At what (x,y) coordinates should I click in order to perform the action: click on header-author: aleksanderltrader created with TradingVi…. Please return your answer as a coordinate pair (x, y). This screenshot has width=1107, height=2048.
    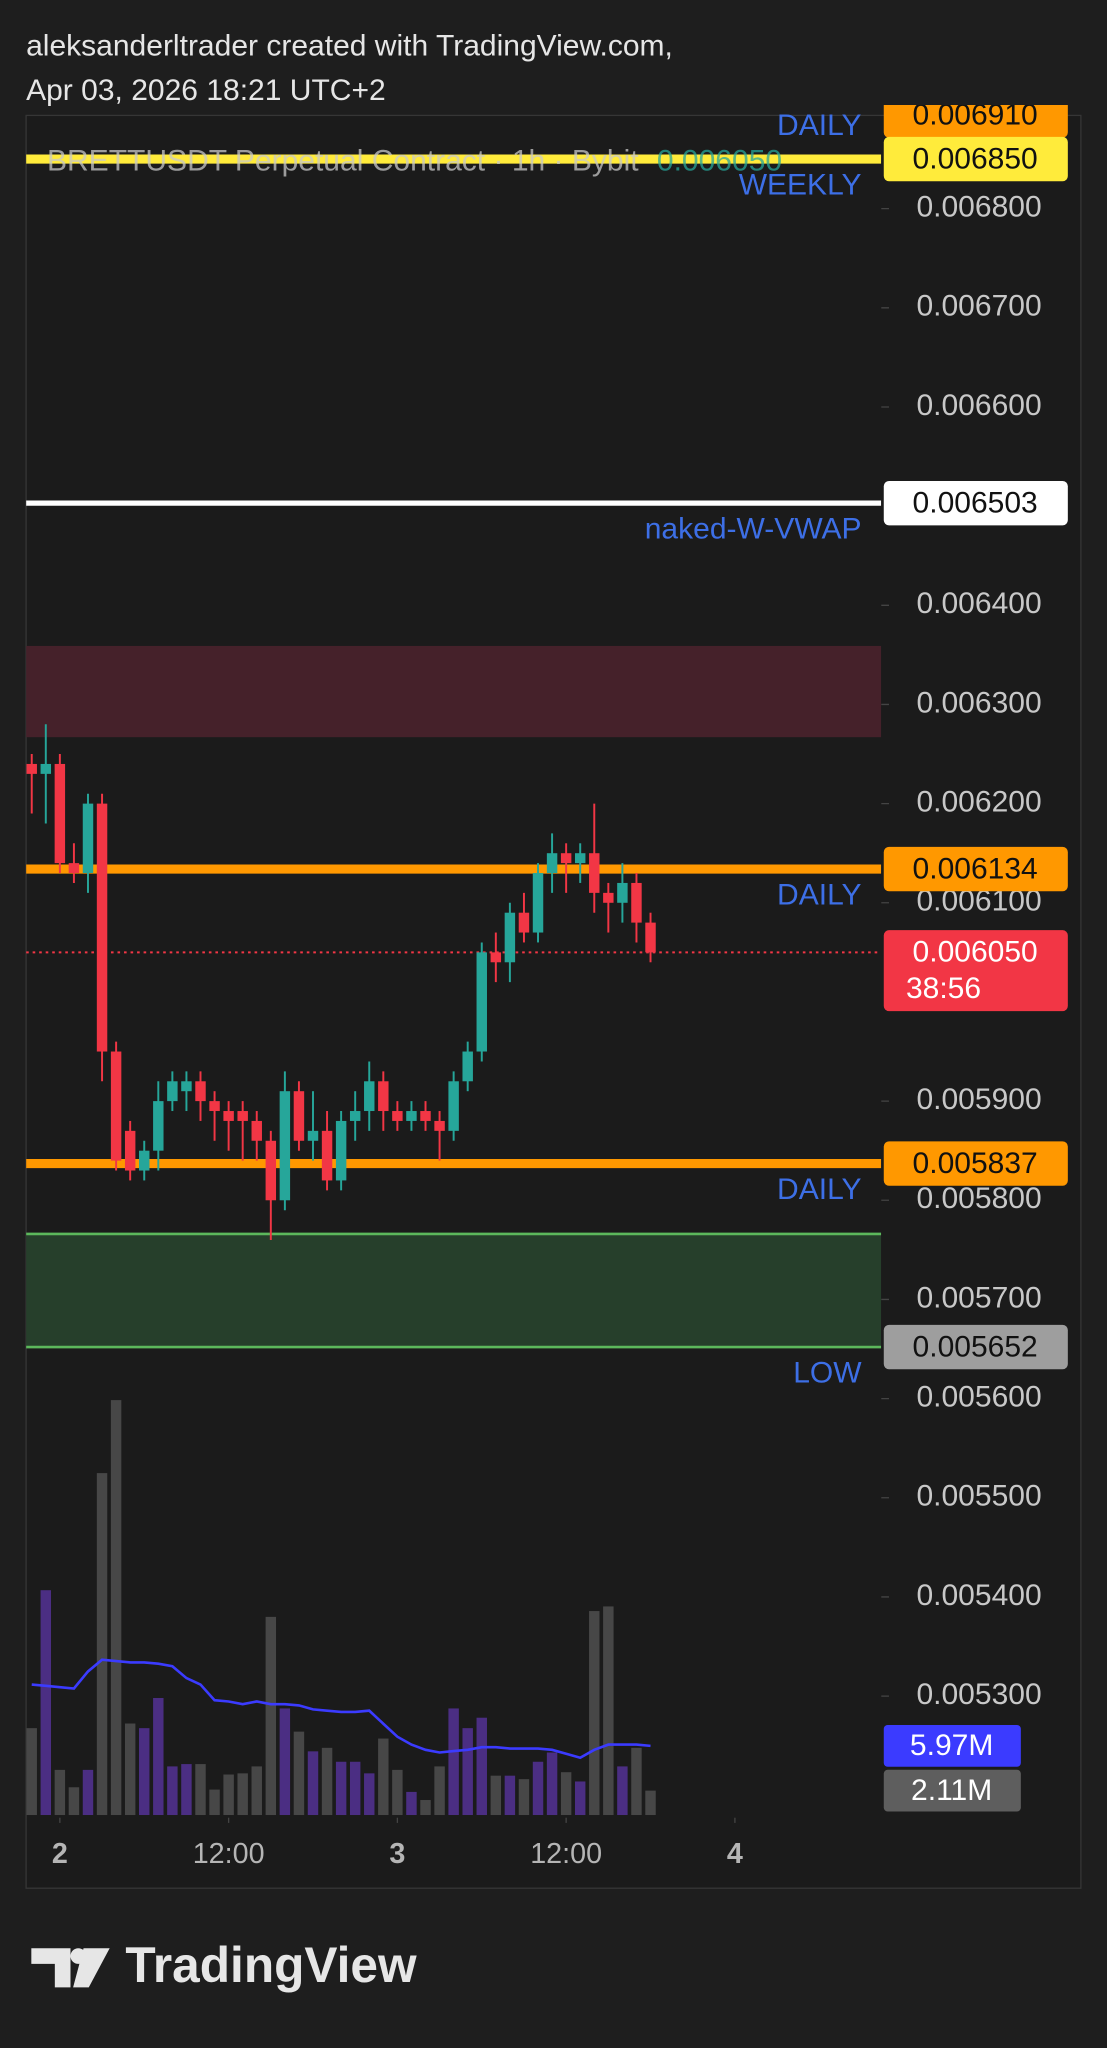
    Looking at the image, I should click on (349, 45).